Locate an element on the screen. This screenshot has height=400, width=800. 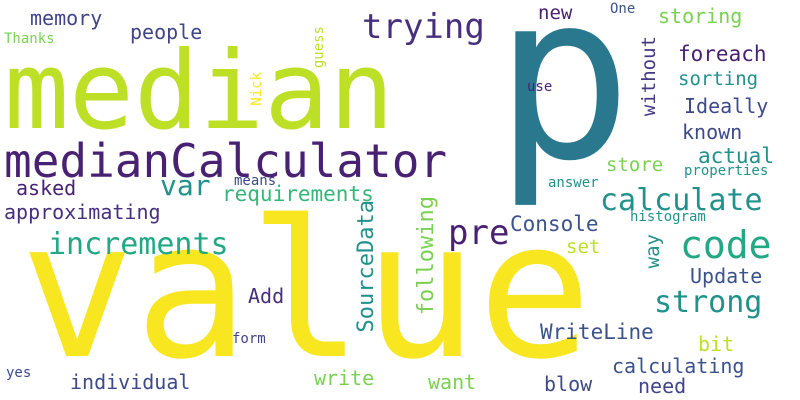
word-One: One is located at coordinates (623, 9).